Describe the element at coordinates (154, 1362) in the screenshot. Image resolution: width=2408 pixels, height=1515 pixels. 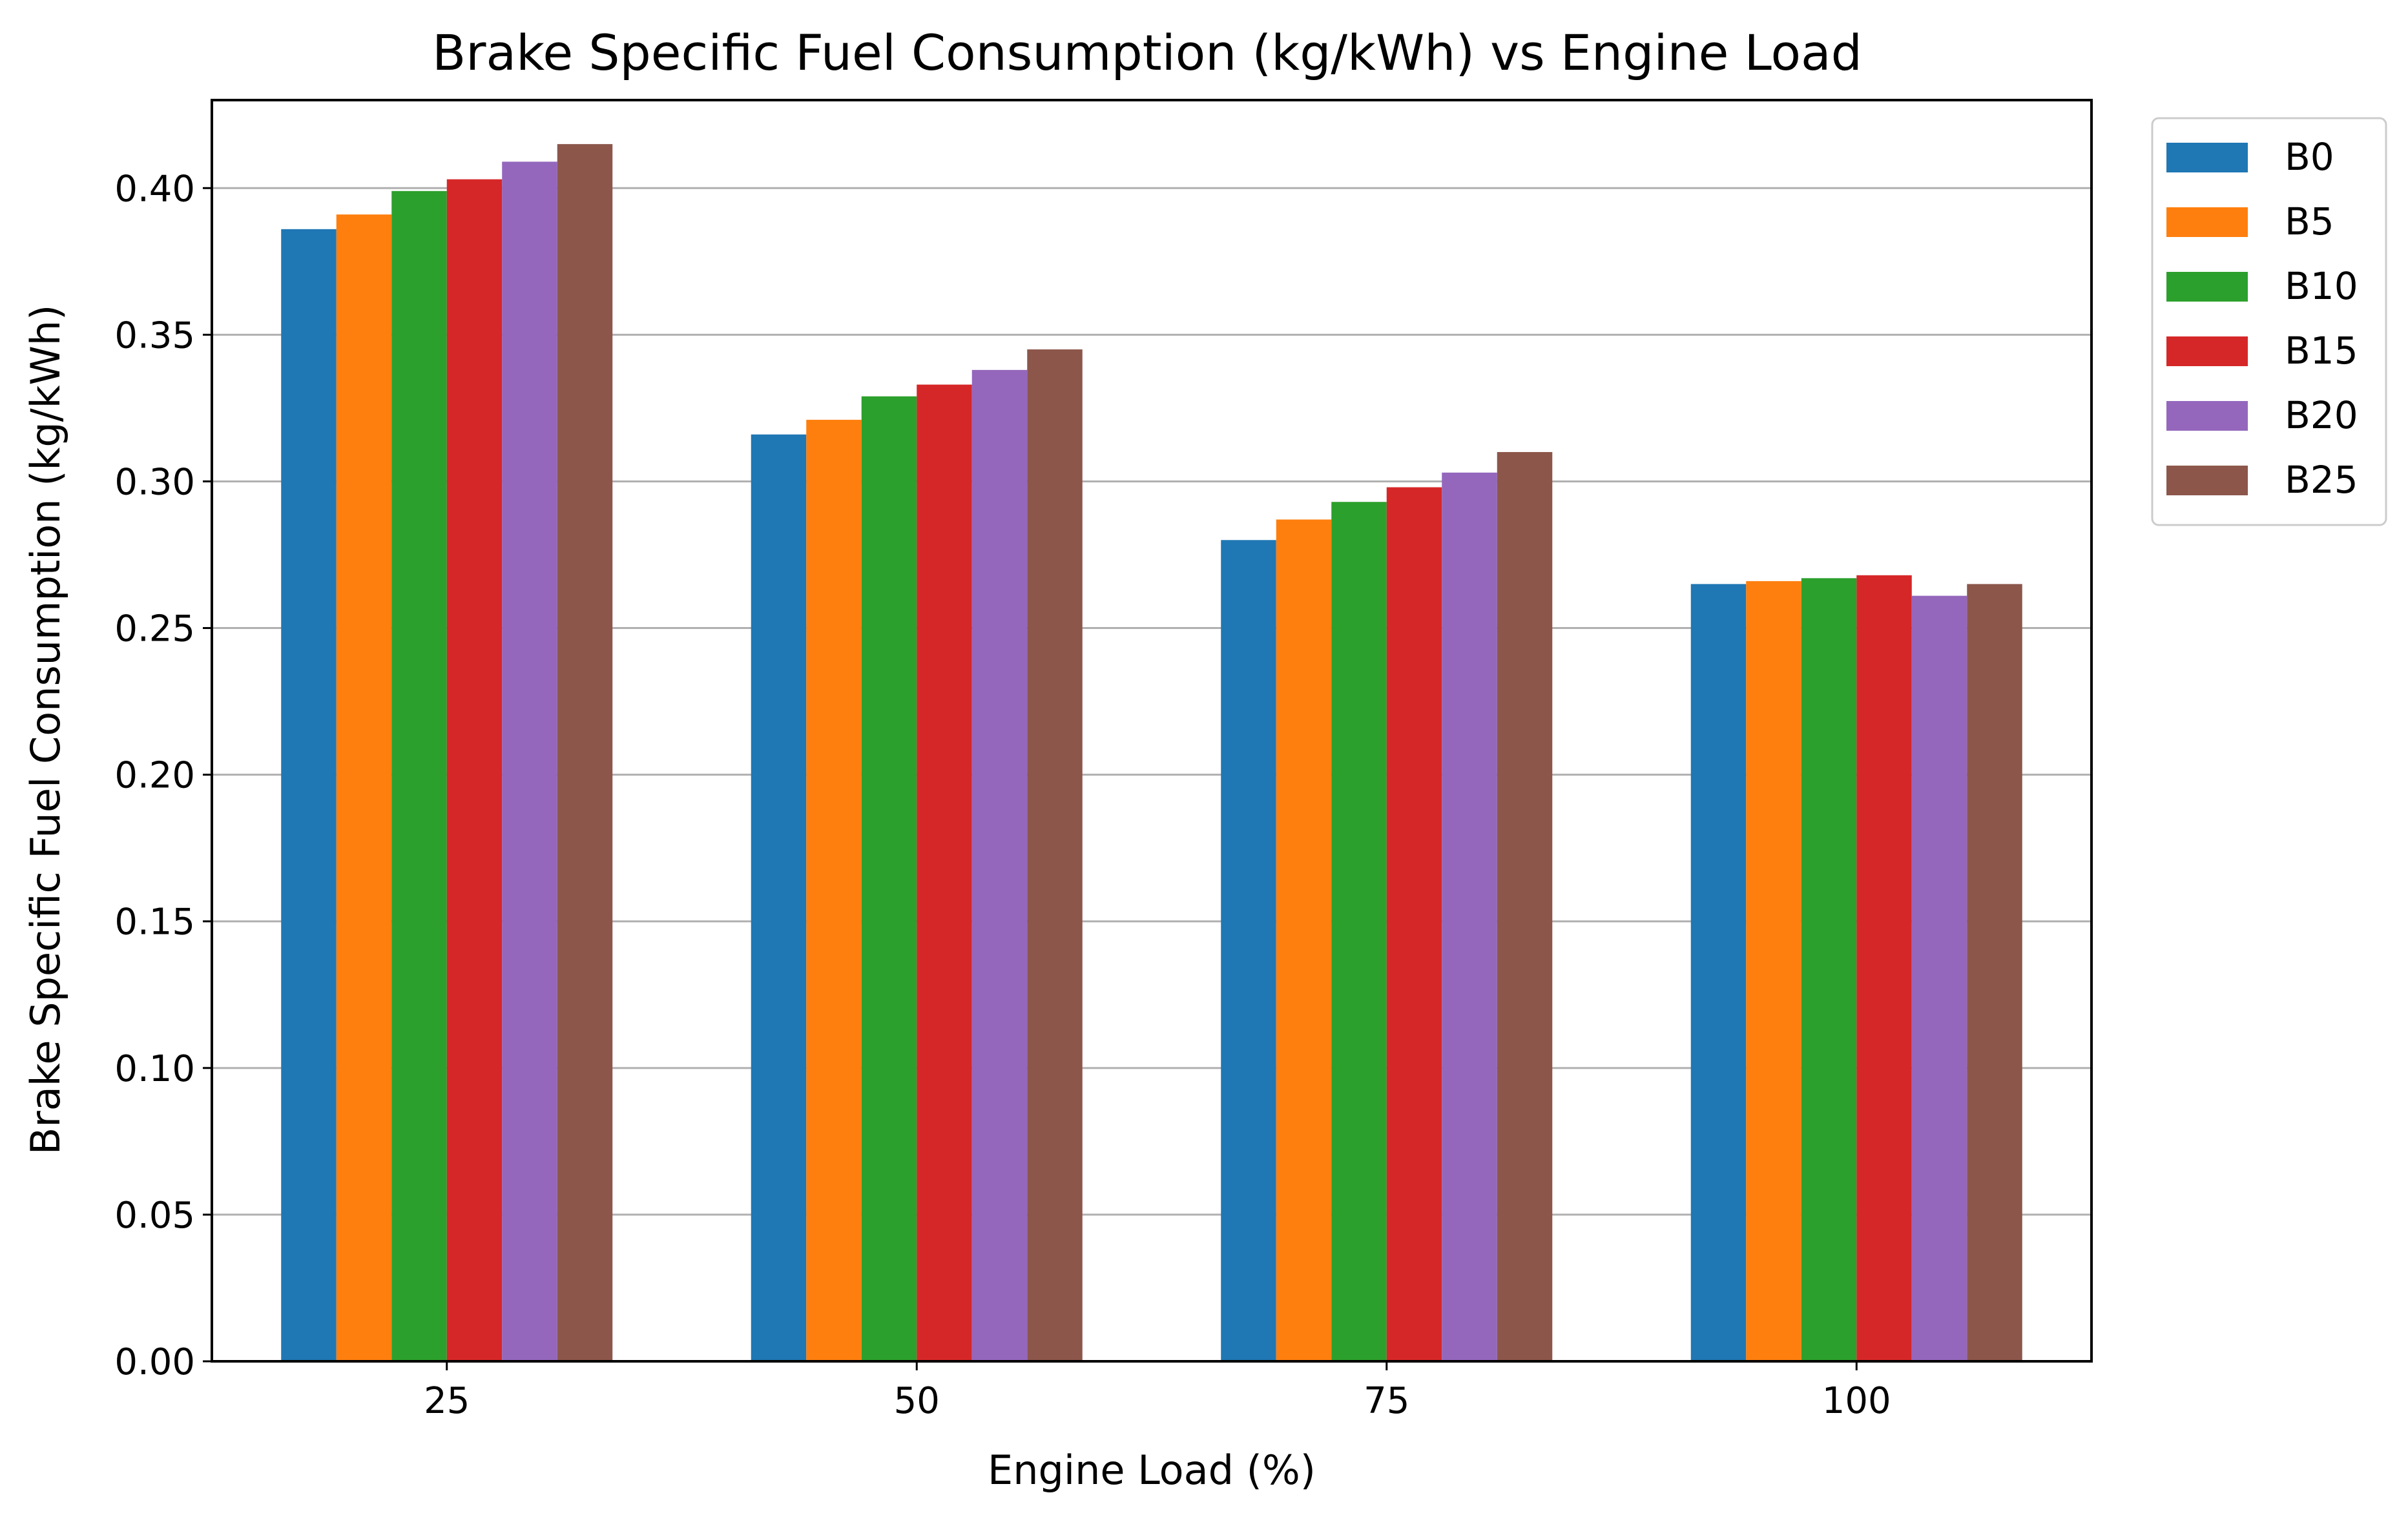
I see `y-tick-label: 0.00` at that location.